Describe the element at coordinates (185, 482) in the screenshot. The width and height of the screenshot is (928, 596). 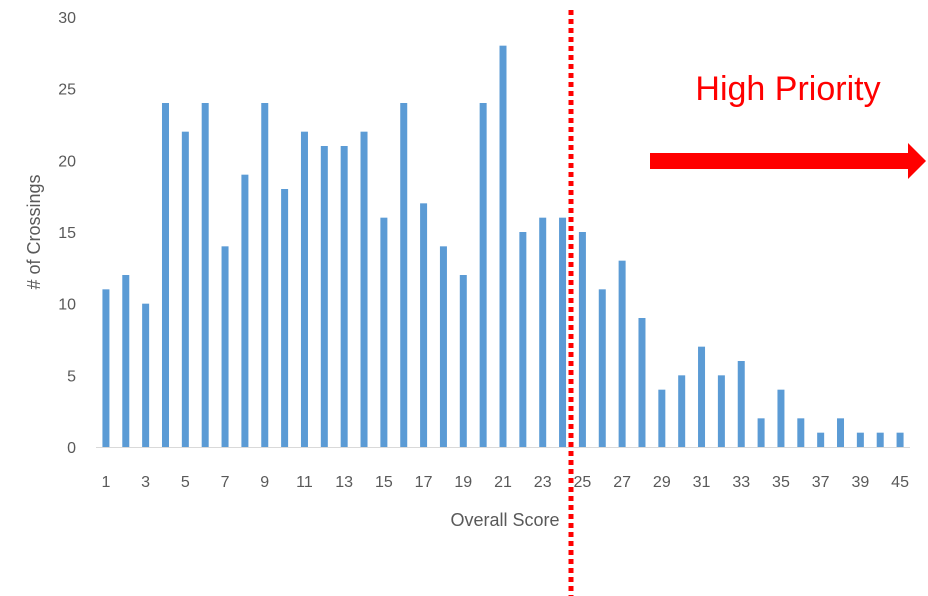
I see `x-tick-label: 5` at that location.